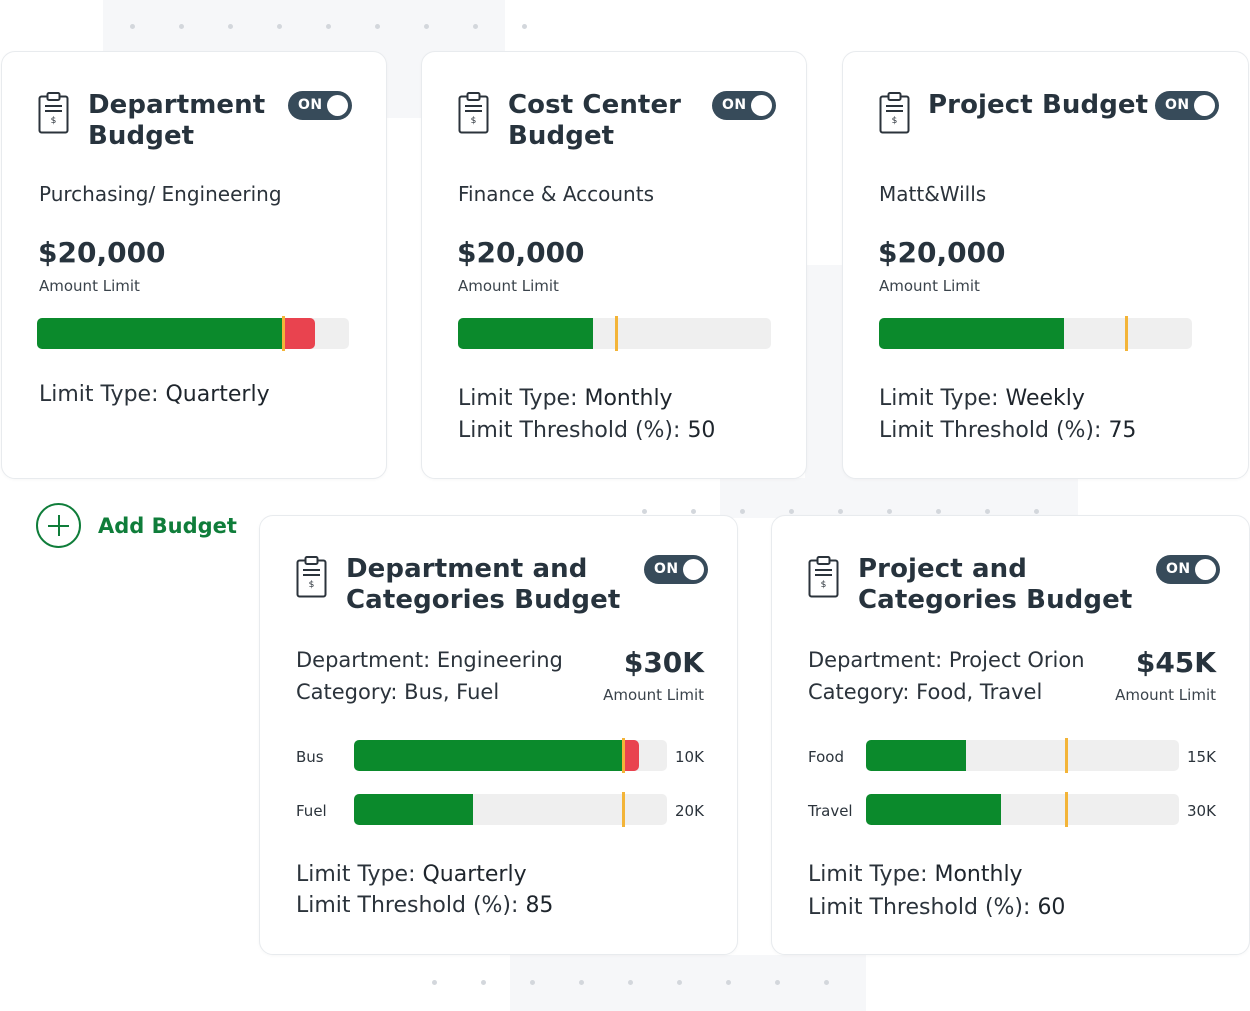 The height and width of the screenshot is (1011, 1250). I want to click on limit-threshold: Limit Threshold (%): 85, so click(425, 905).